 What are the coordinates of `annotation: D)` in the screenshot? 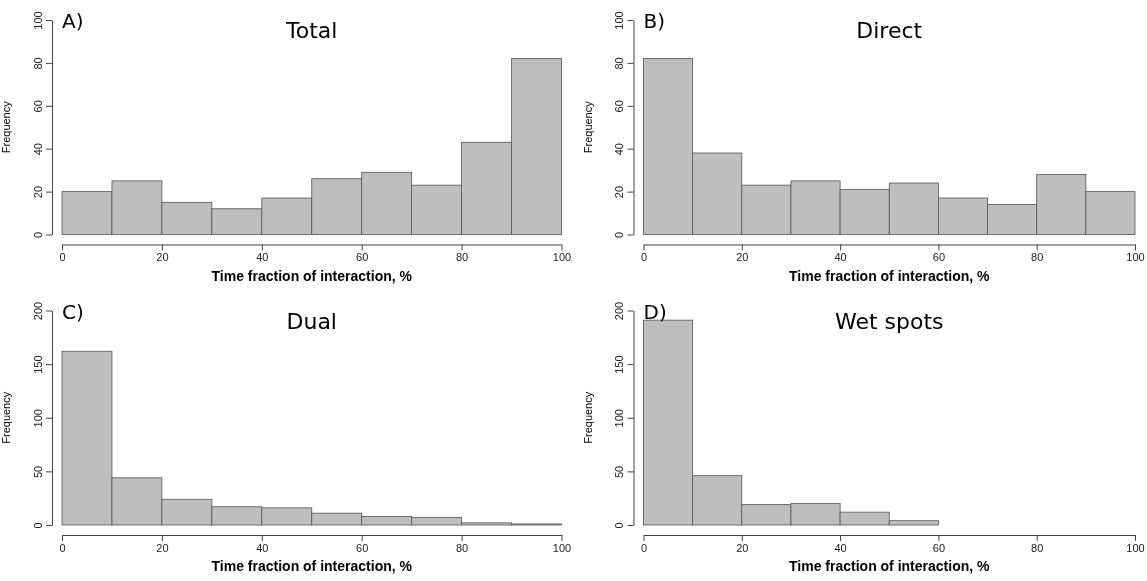 It's located at (655, 311).